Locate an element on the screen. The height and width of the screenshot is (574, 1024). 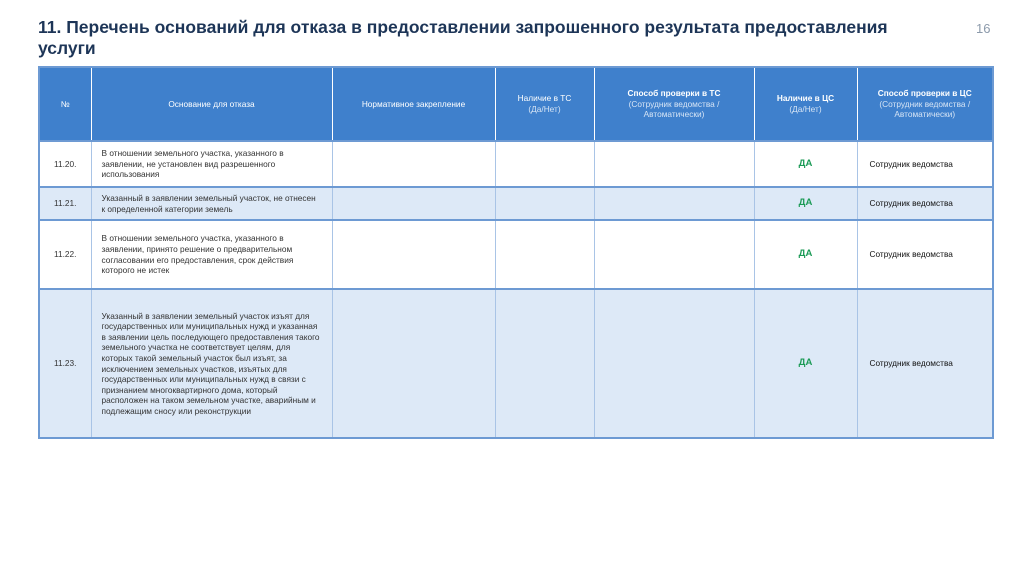
page-number: 16 is located at coordinates (983, 28).